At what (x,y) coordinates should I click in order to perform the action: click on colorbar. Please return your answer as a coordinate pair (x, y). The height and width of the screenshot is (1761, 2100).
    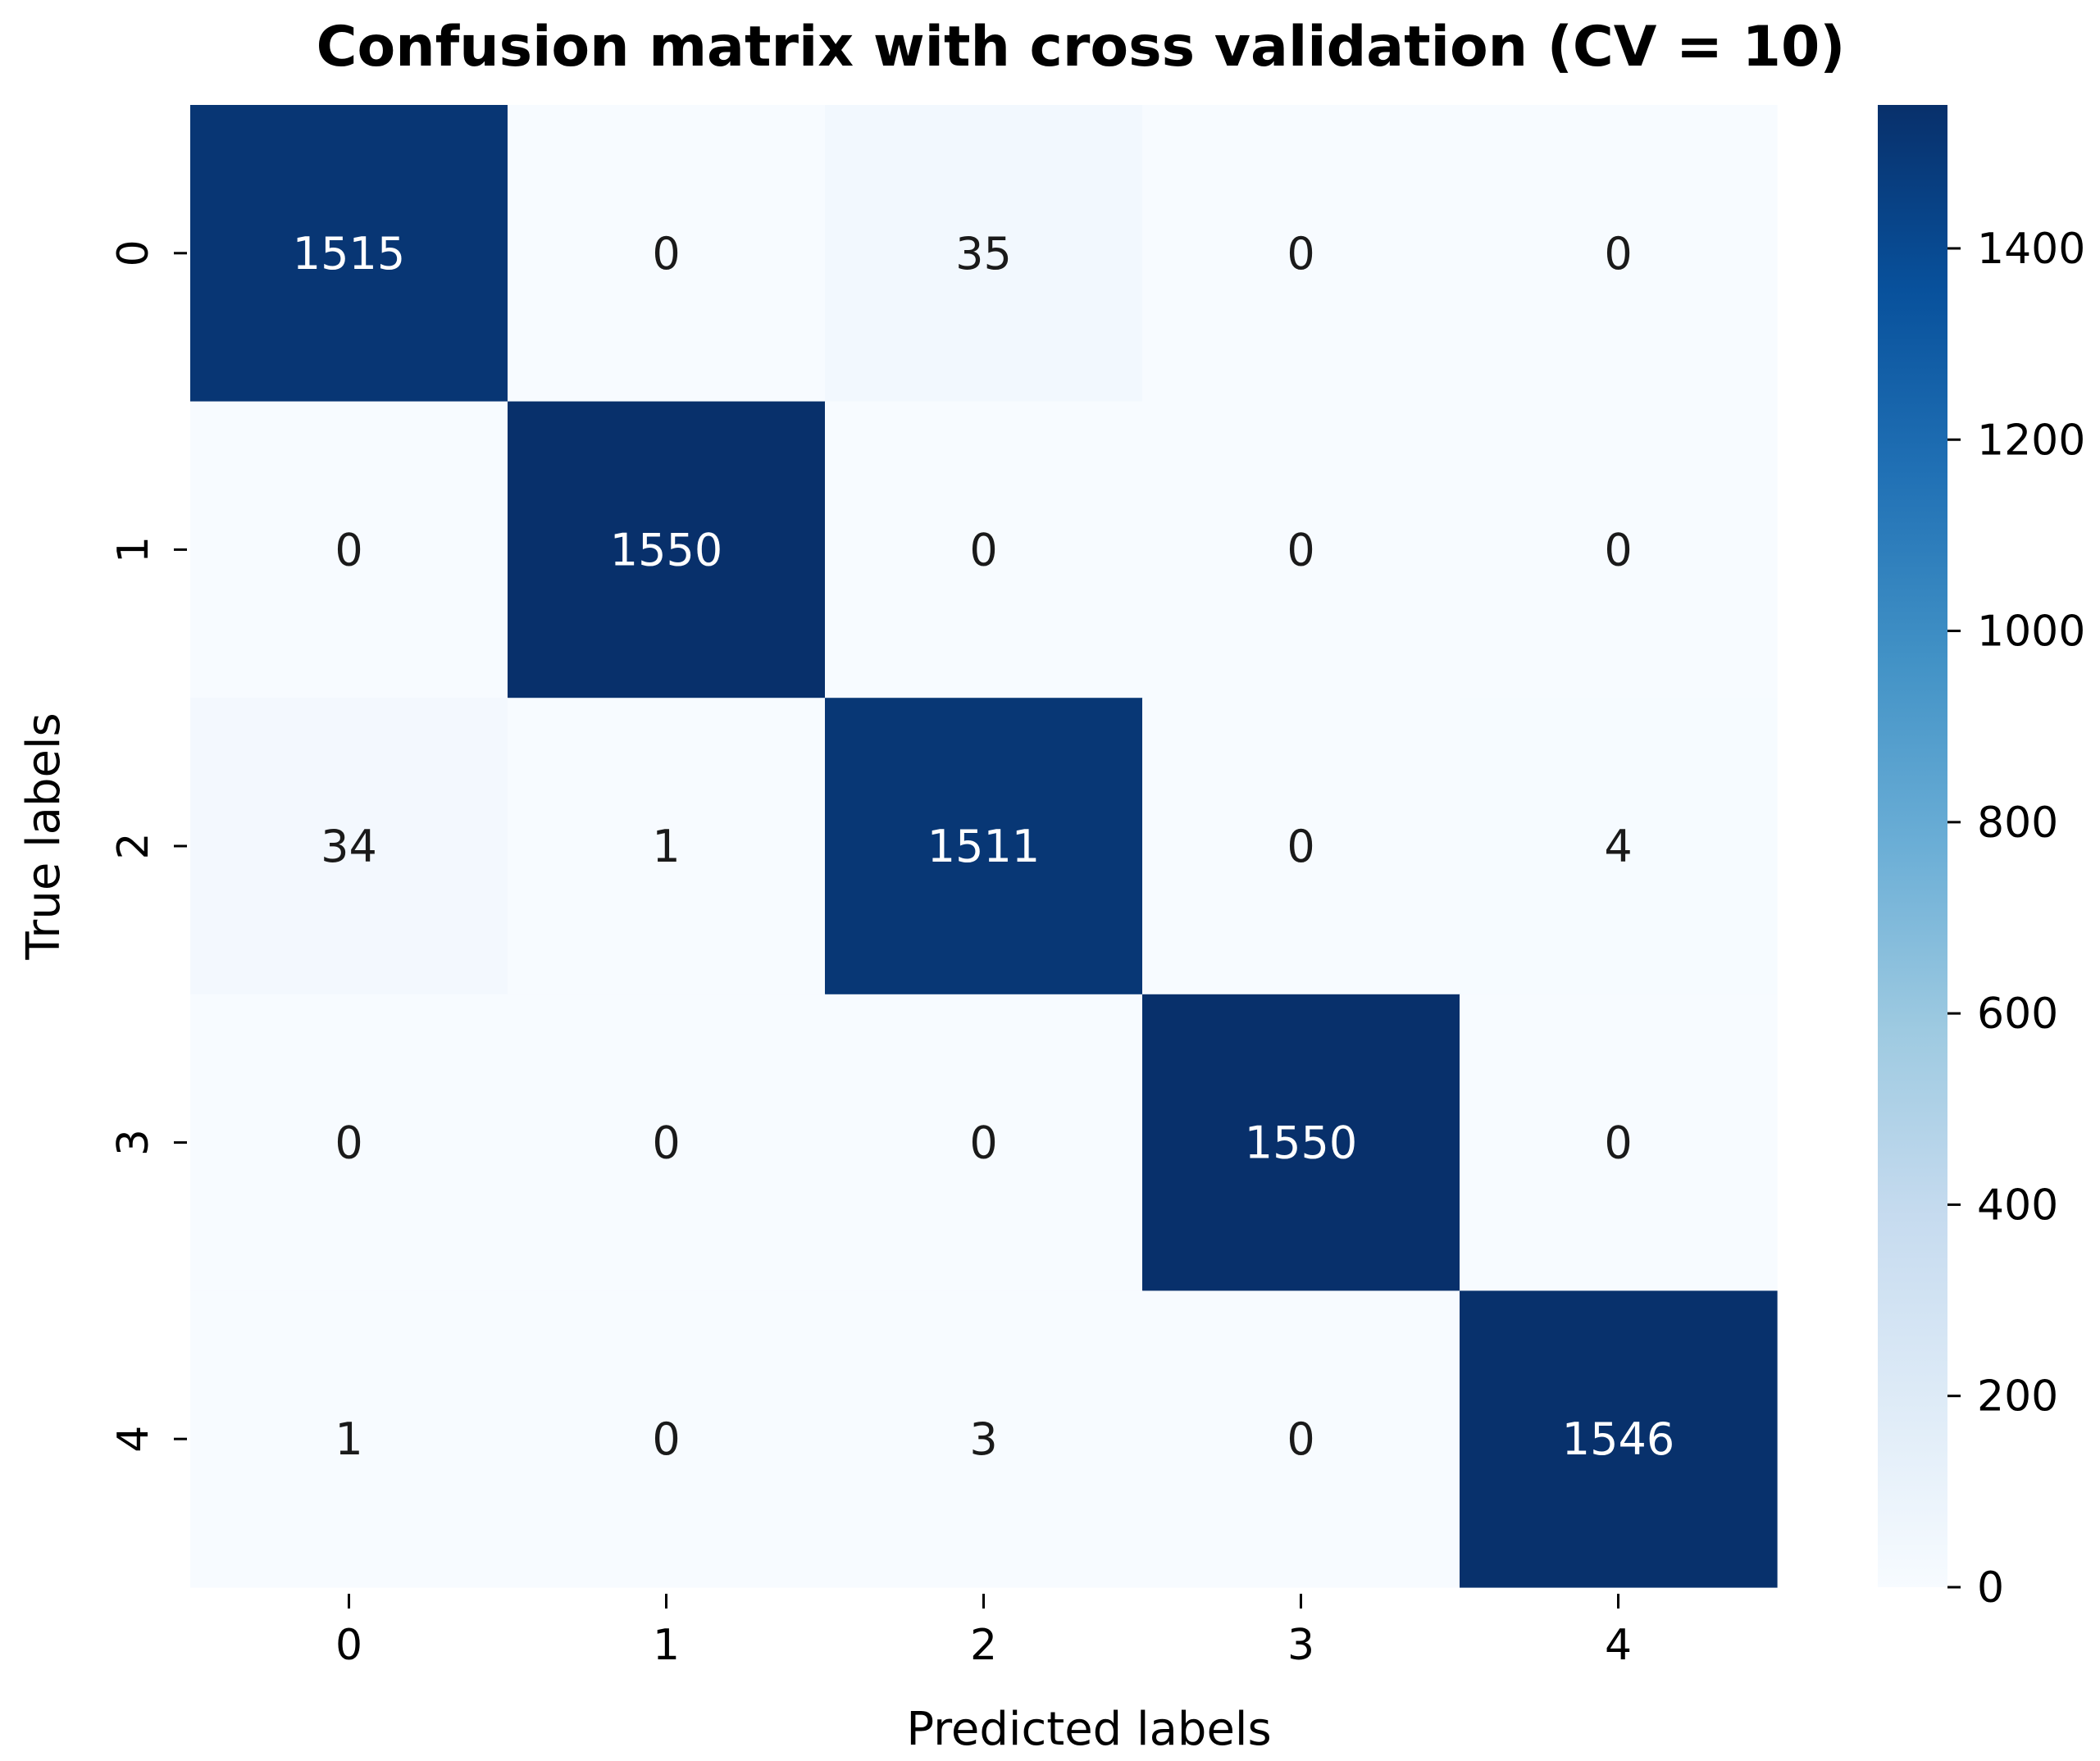
    Looking at the image, I should click on (1912, 846).